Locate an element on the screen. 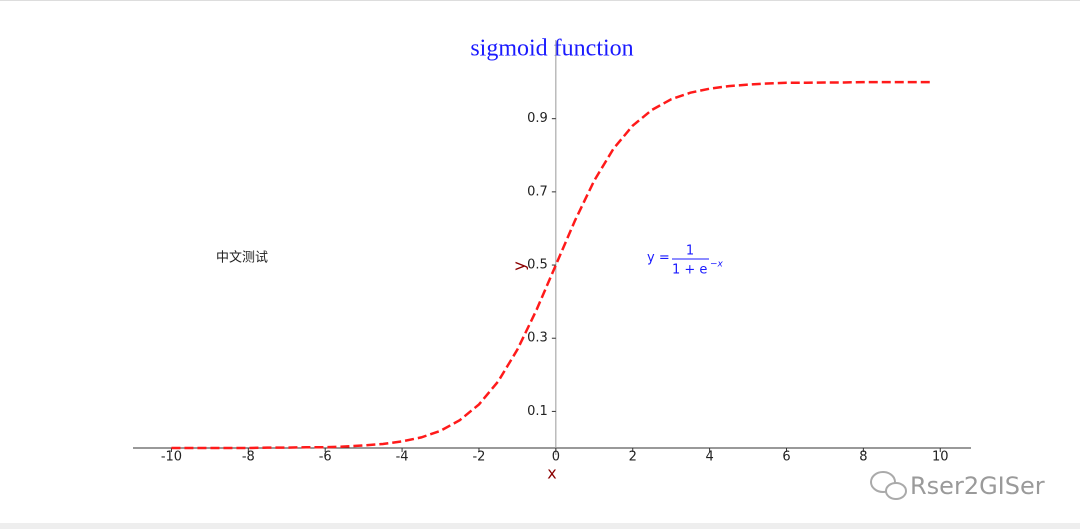 The image size is (1080, 529). x-tick-label: 6 is located at coordinates (786, 457).